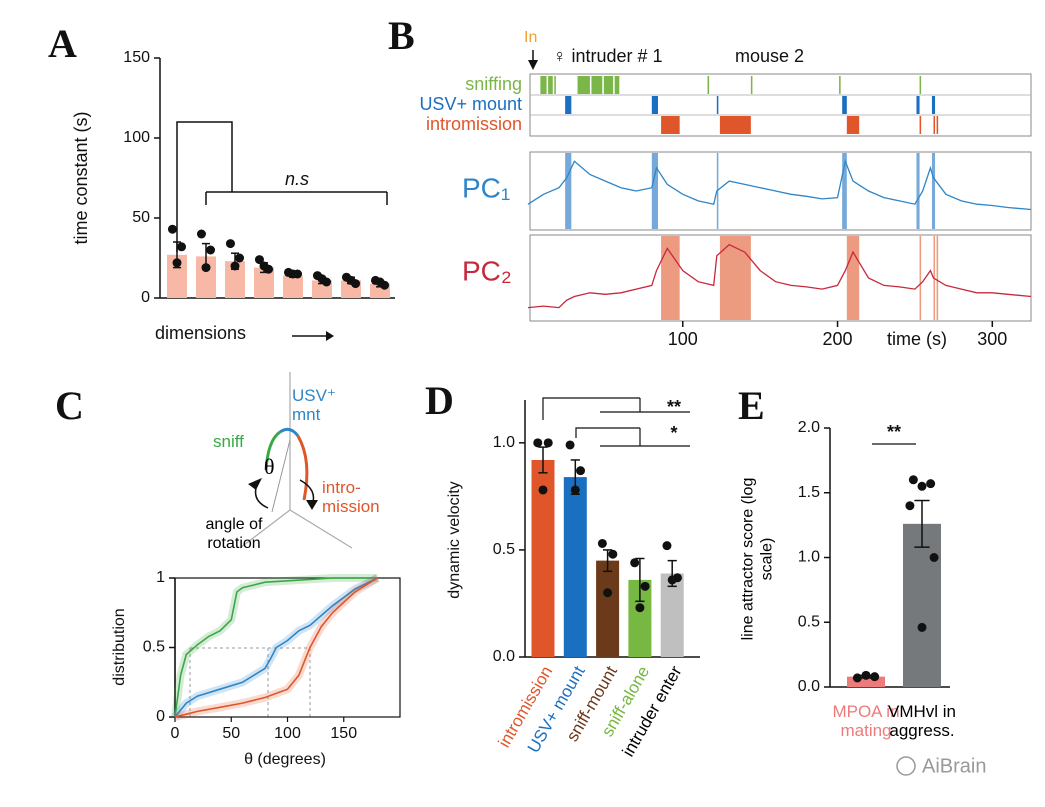 This screenshot has height=807, width=1045. Describe the element at coordinates (439, 400) in the screenshot. I see `panel-label: D` at that location.